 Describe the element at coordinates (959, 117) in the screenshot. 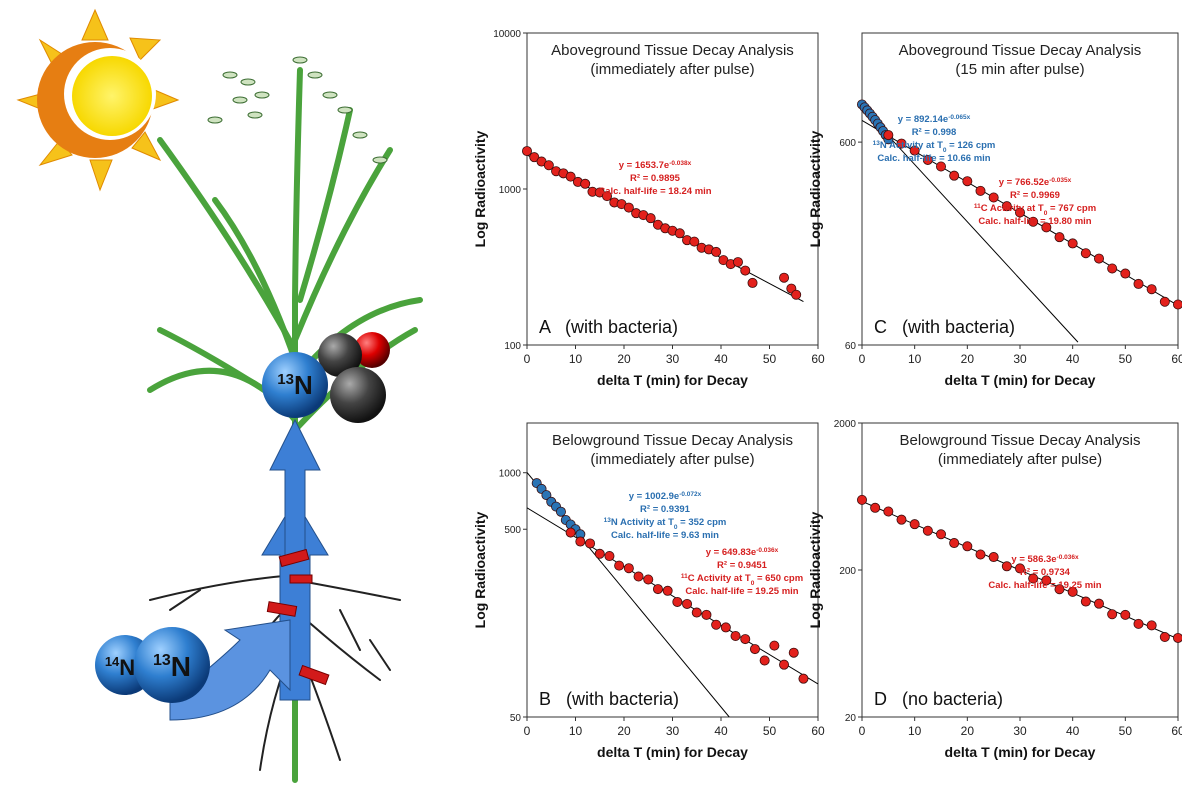

I see `annotation-script: -0.065x` at that location.